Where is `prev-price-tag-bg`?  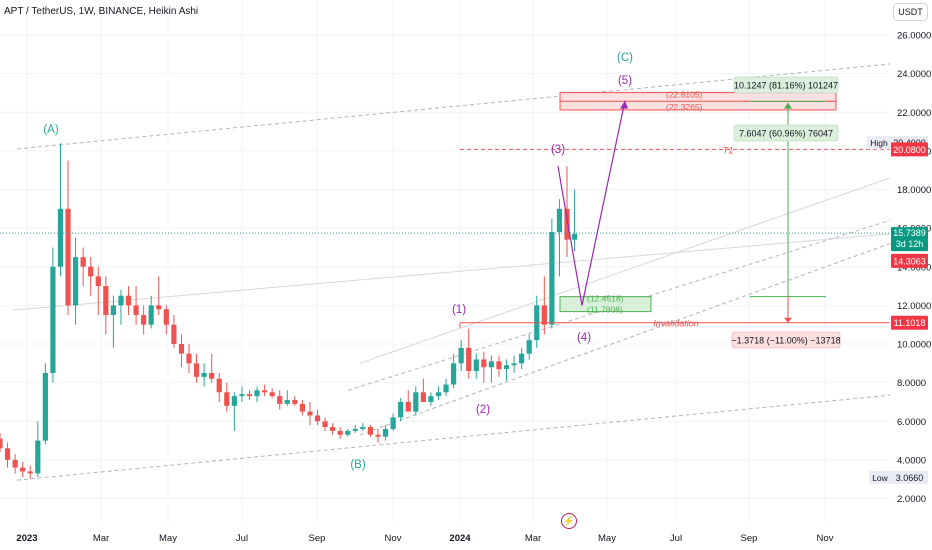 prev-price-tag-bg is located at coordinates (909, 260).